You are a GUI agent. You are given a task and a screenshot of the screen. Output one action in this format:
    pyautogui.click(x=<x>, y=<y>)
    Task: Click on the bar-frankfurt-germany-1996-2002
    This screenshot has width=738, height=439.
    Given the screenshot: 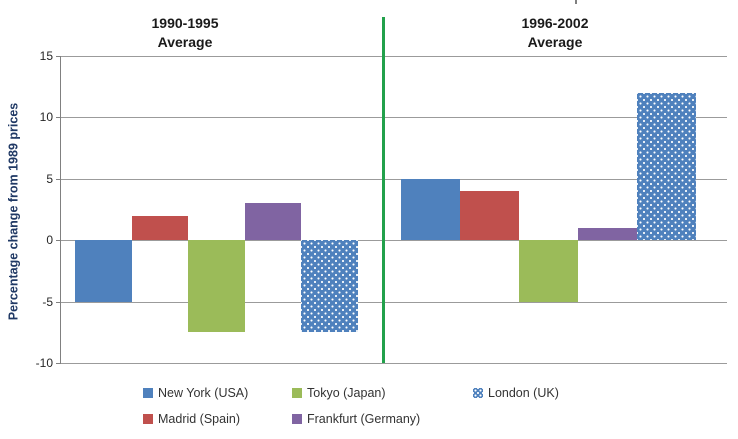 What is the action you would take?
    pyautogui.click(x=607, y=234)
    